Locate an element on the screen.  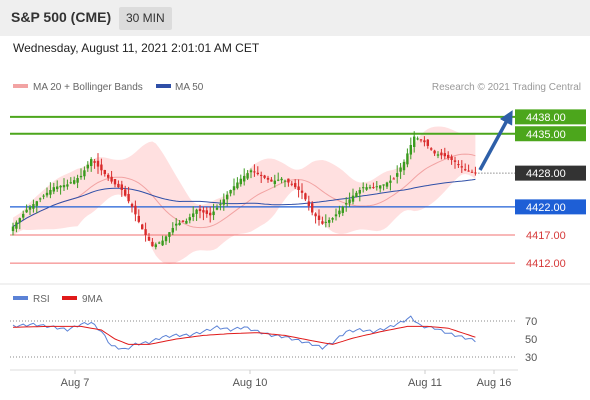
ma50-line is located at coordinates (244, 203).